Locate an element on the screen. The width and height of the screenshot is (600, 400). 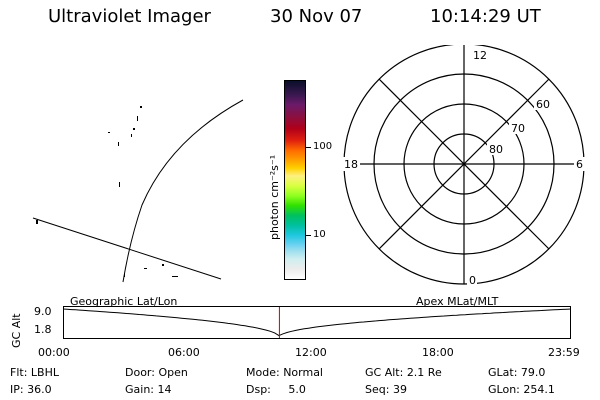
timeline-frame is located at coordinates (317, 322).